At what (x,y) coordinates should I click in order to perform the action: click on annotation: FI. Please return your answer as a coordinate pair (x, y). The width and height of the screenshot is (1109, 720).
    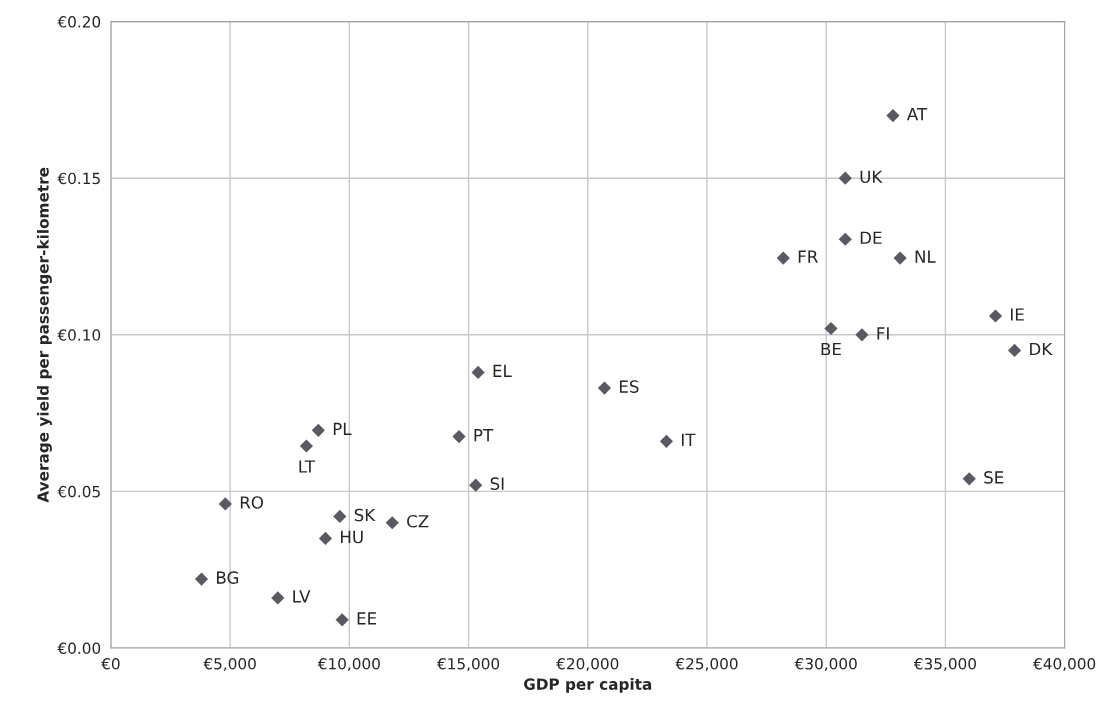
    Looking at the image, I should click on (883, 333).